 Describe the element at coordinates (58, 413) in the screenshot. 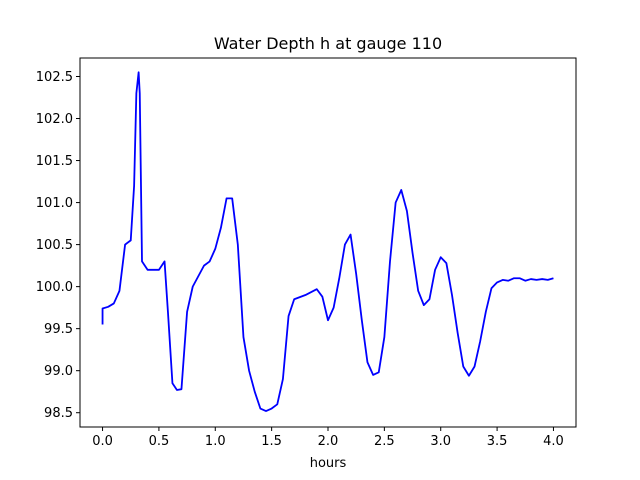

I see `y-tick-label: 98.5` at that location.